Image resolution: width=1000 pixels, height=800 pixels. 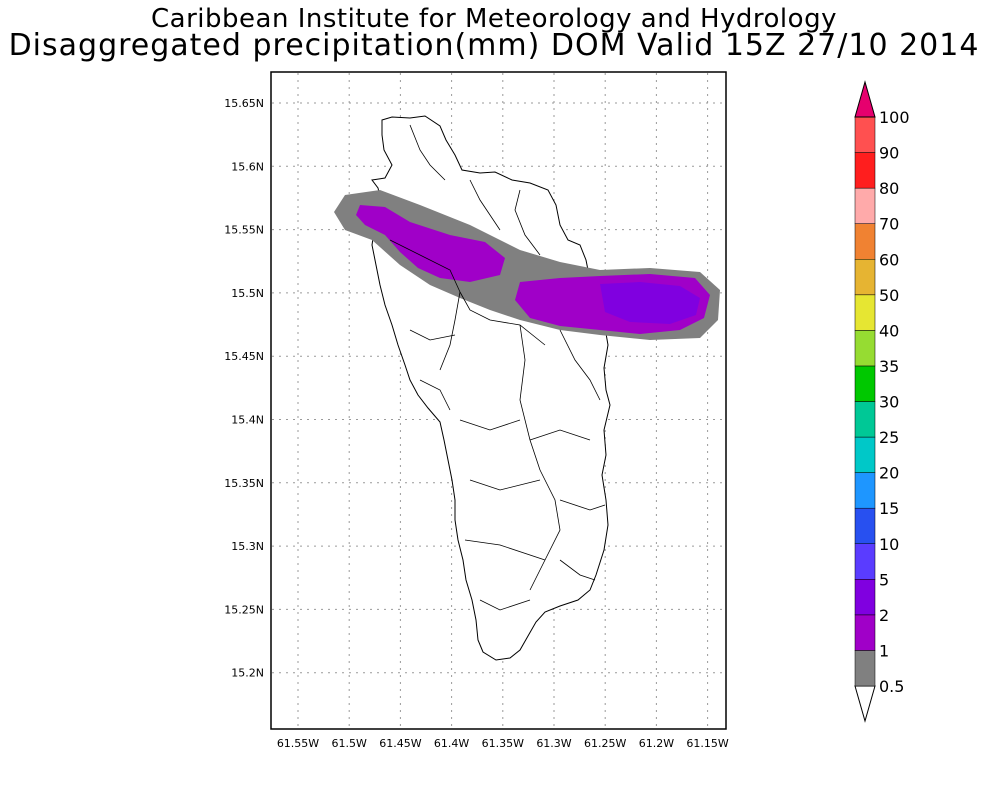 I want to click on lat-tick-label: 15.25N, so click(x=244, y=609).